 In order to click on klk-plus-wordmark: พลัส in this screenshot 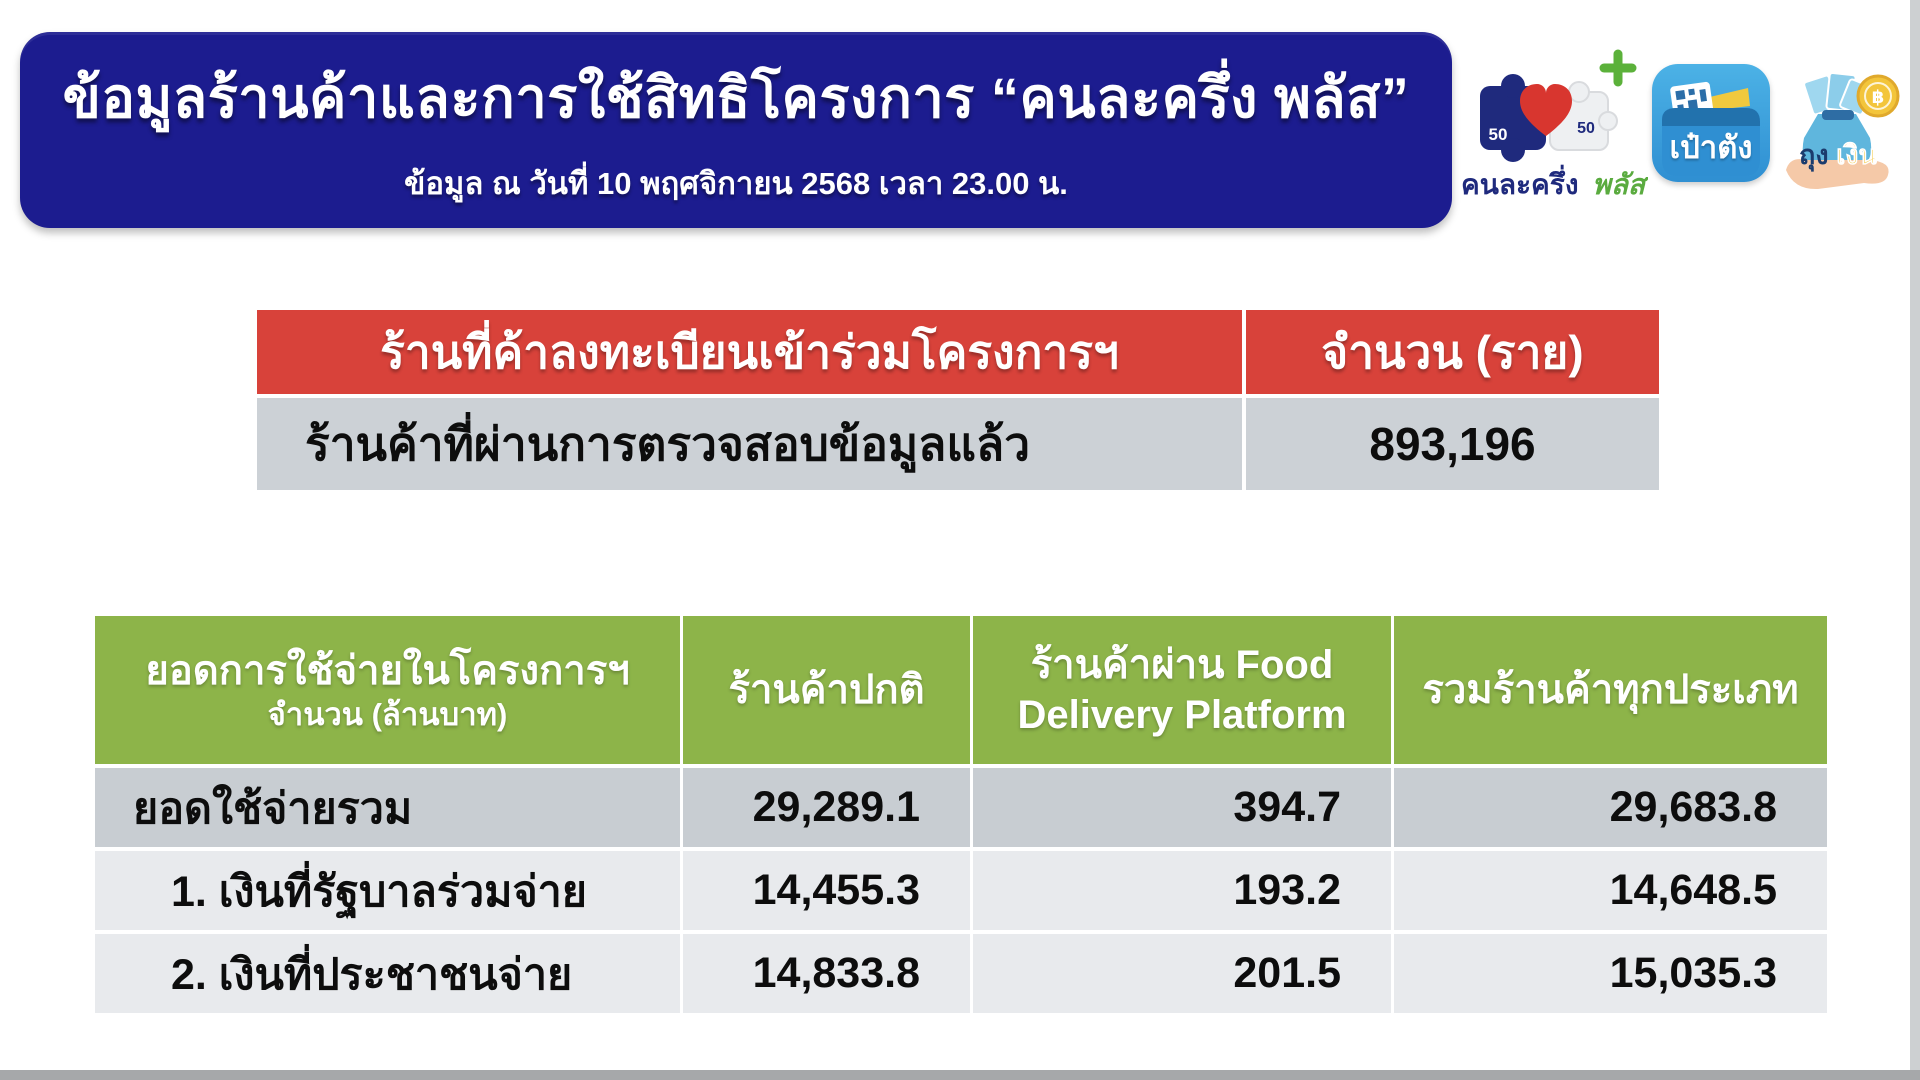, I will do `click(1620, 184)`.